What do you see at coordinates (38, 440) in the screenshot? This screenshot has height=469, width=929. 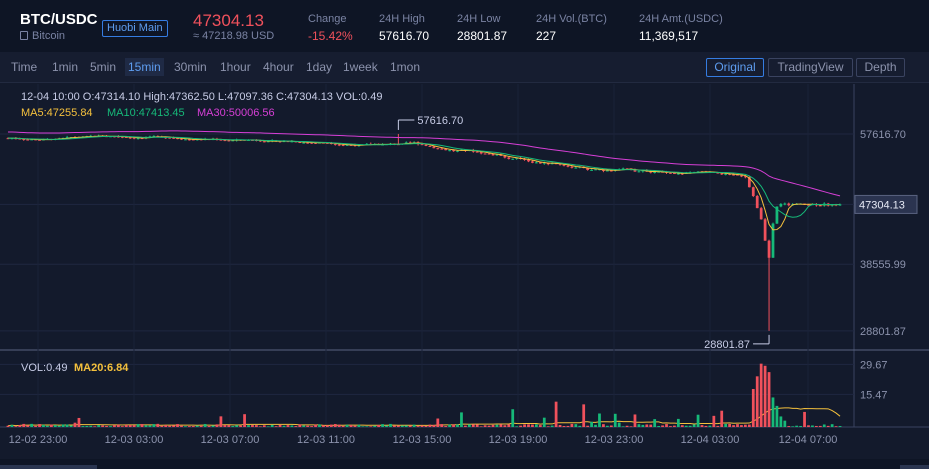 I see `time-axis-label: 12-02 23:00` at bounding box center [38, 440].